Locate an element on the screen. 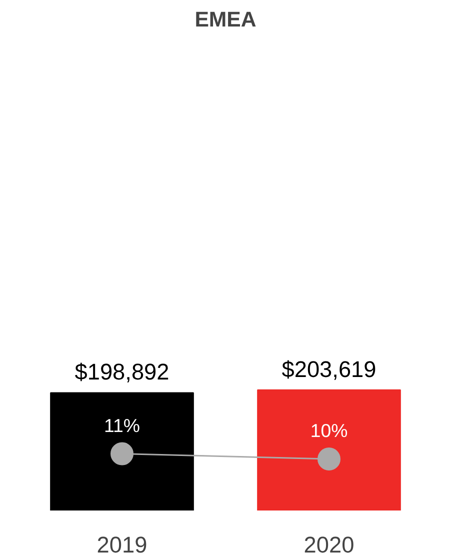  data-label: $203,619 is located at coordinates (329, 369).